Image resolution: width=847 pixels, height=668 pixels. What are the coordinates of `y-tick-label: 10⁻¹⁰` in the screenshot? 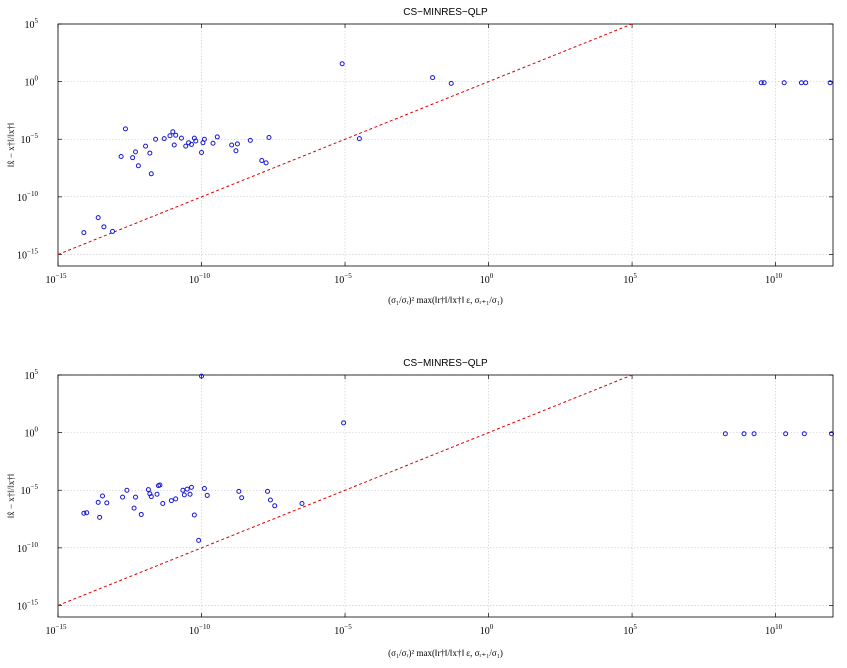 It's located at (27, 197).